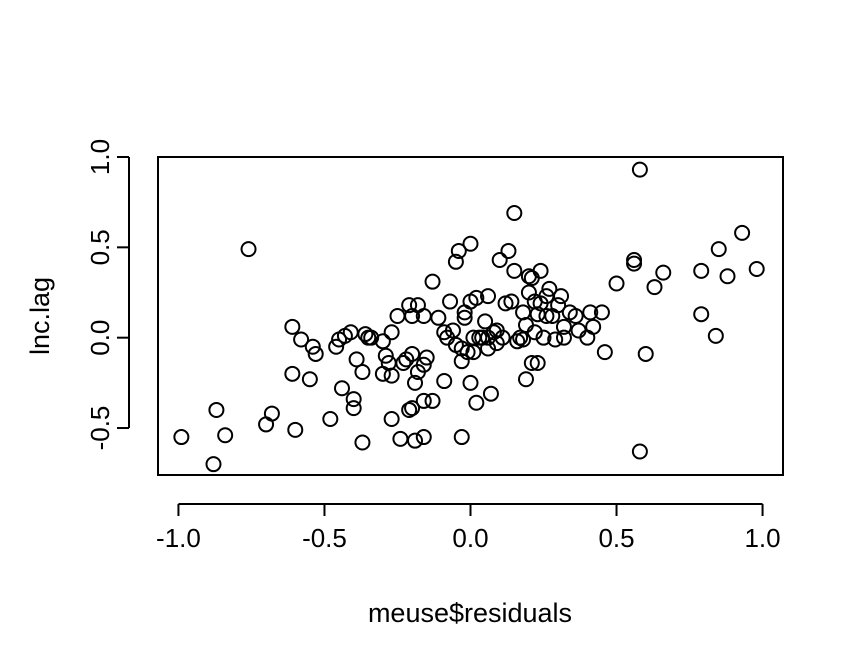  Describe the element at coordinates (100, 428) in the screenshot. I see `y-tick-label: -0.5` at that location.